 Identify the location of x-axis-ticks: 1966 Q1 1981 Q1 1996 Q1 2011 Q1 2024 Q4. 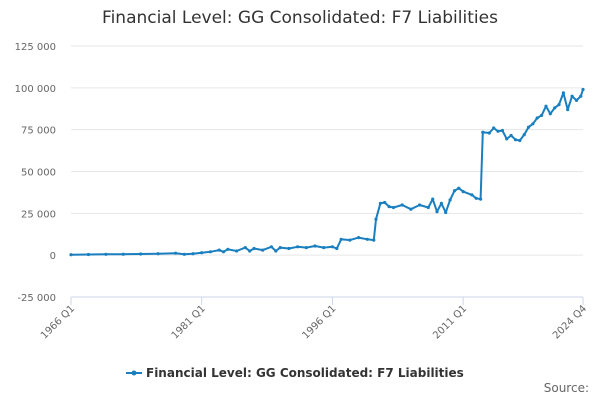
(314, 319).